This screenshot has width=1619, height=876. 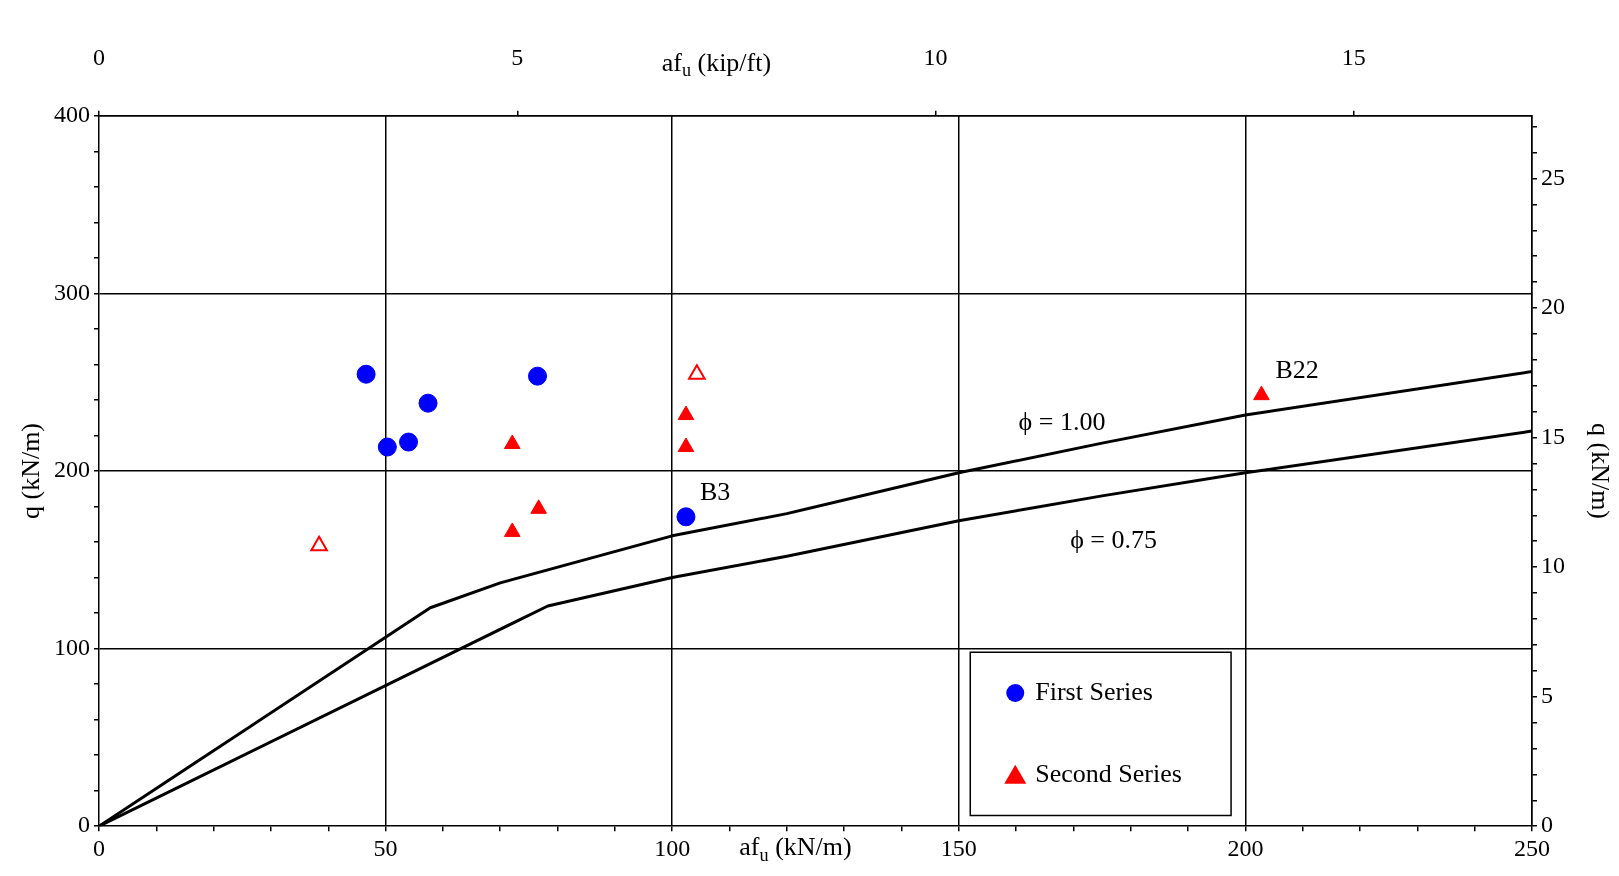 What do you see at coordinates (958, 847) in the screenshot?
I see `x-tick-label: 150` at bounding box center [958, 847].